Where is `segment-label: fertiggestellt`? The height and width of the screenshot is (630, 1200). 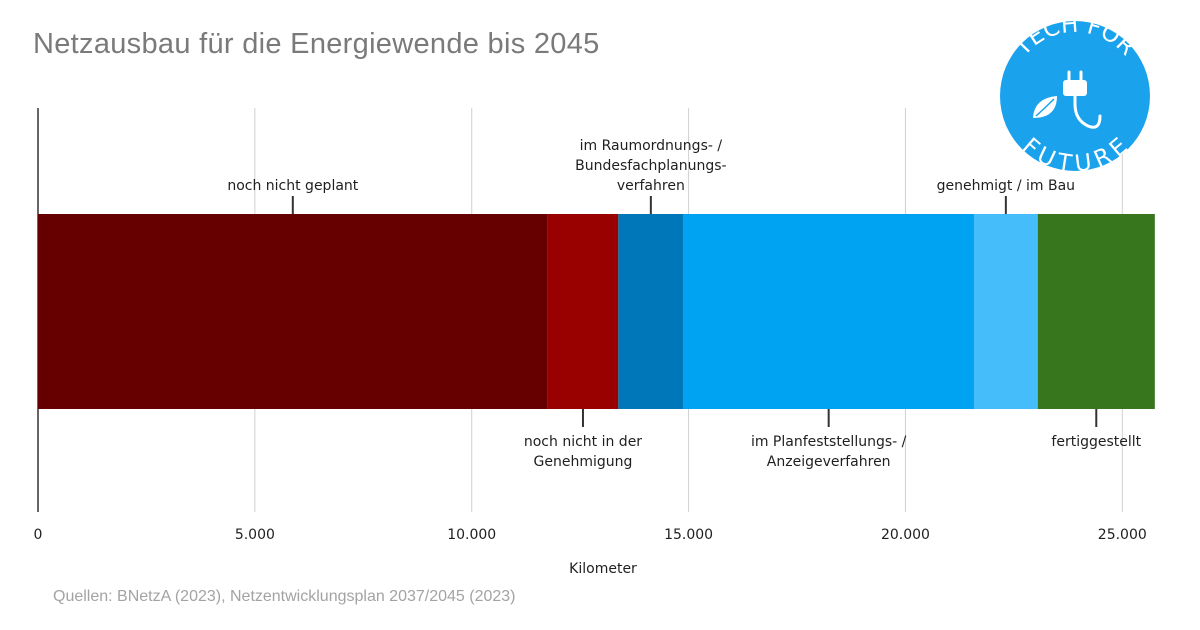
segment-label: fertiggestellt is located at coordinates (1096, 442).